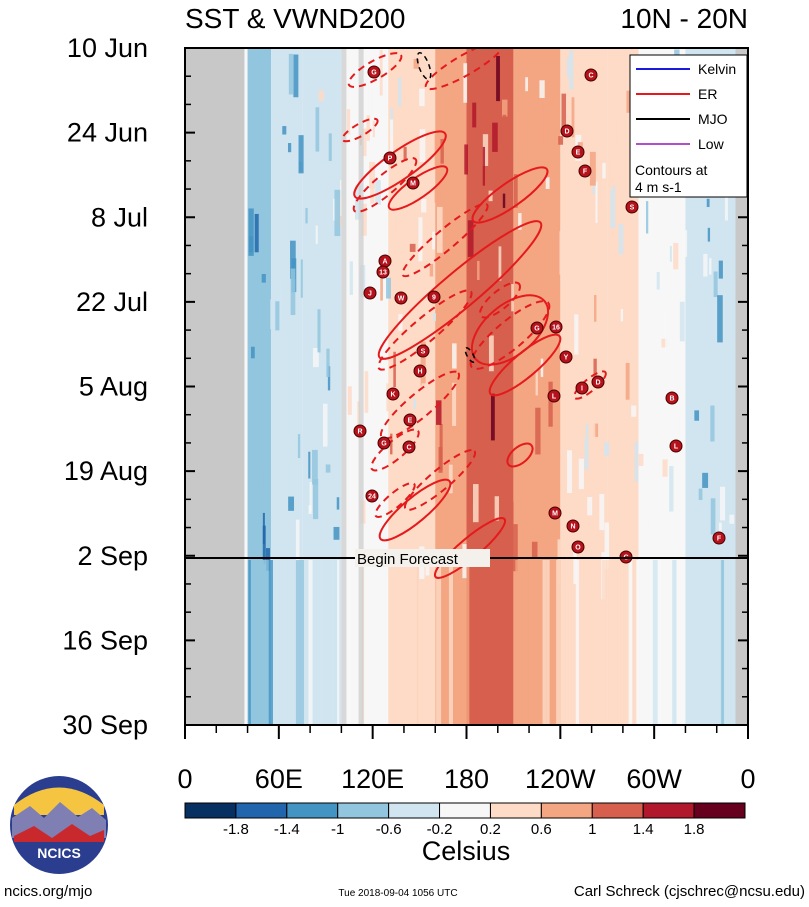 The height and width of the screenshot is (907, 809). Describe the element at coordinates (578, 153) in the screenshot. I see `storm-label: E` at that location.